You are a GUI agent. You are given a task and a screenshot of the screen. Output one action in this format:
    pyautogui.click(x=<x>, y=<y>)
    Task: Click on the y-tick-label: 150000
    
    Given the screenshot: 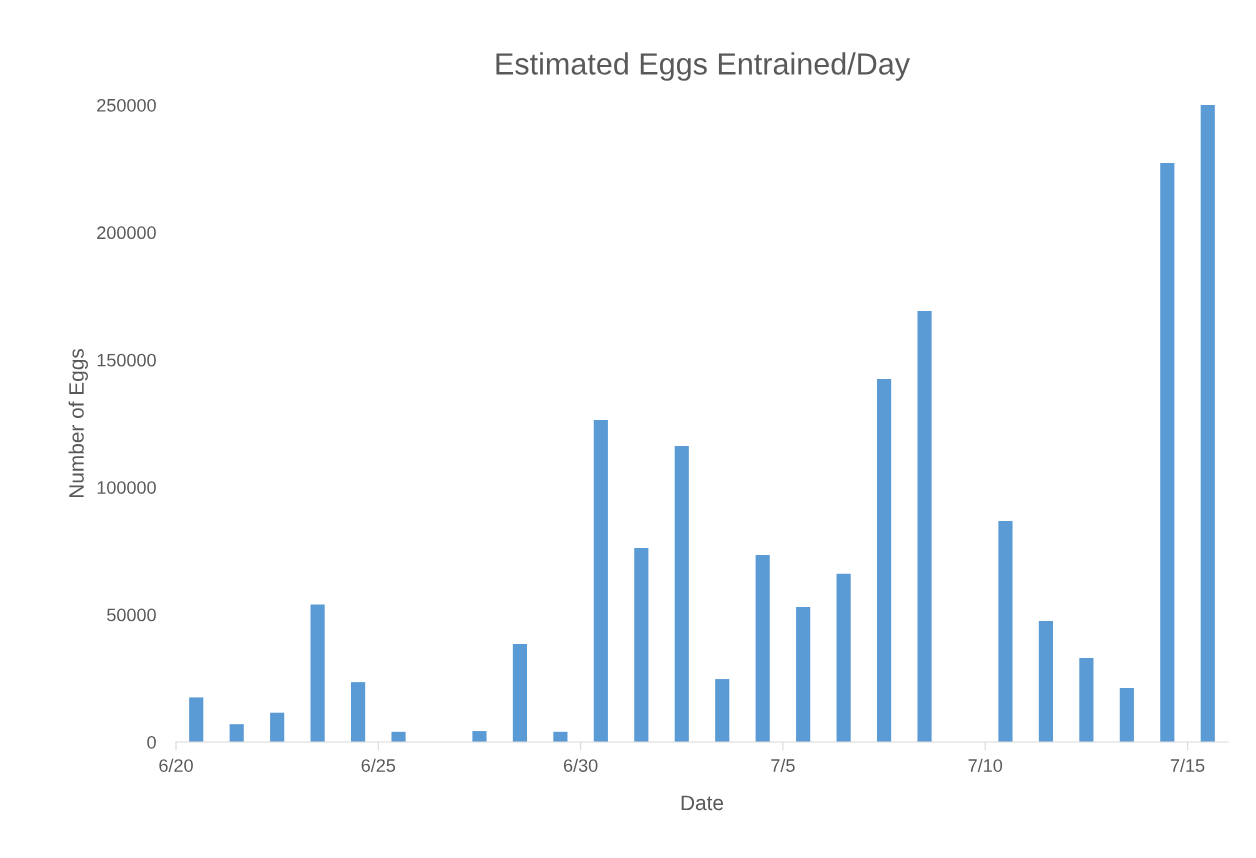 What is the action you would take?
    pyautogui.click(x=126, y=360)
    